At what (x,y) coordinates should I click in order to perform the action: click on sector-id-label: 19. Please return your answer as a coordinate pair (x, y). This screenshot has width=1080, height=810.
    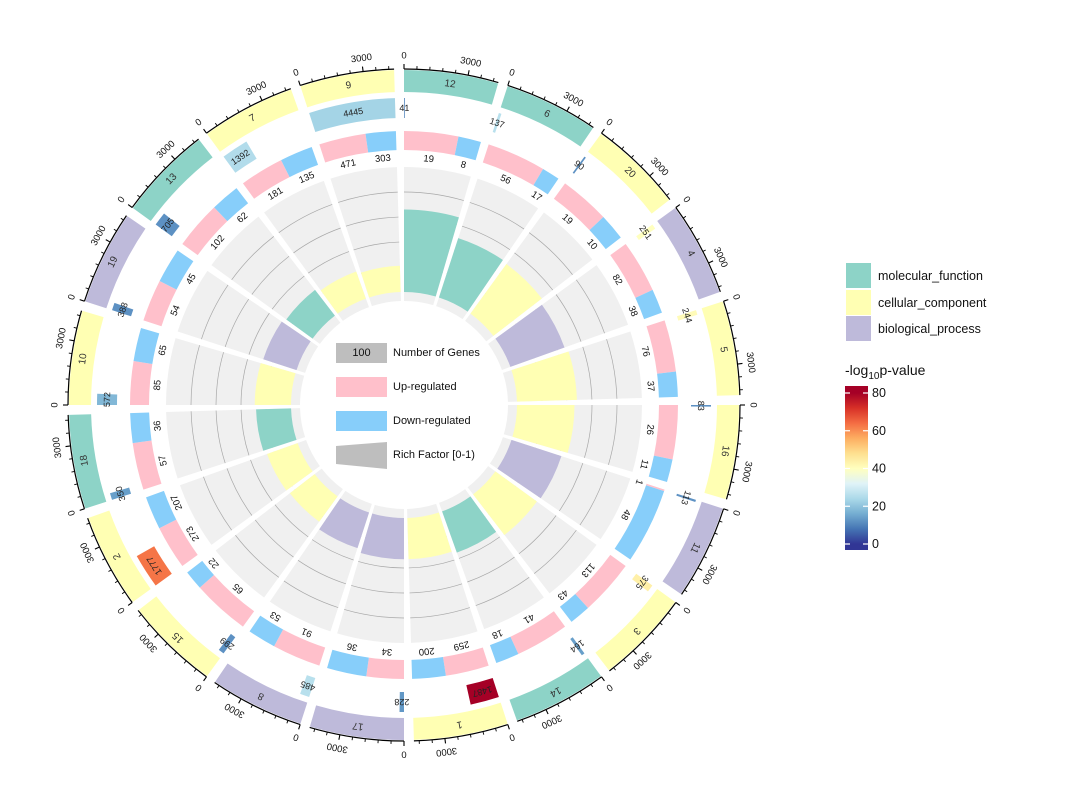
    Looking at the image, I should click on (113, 261).